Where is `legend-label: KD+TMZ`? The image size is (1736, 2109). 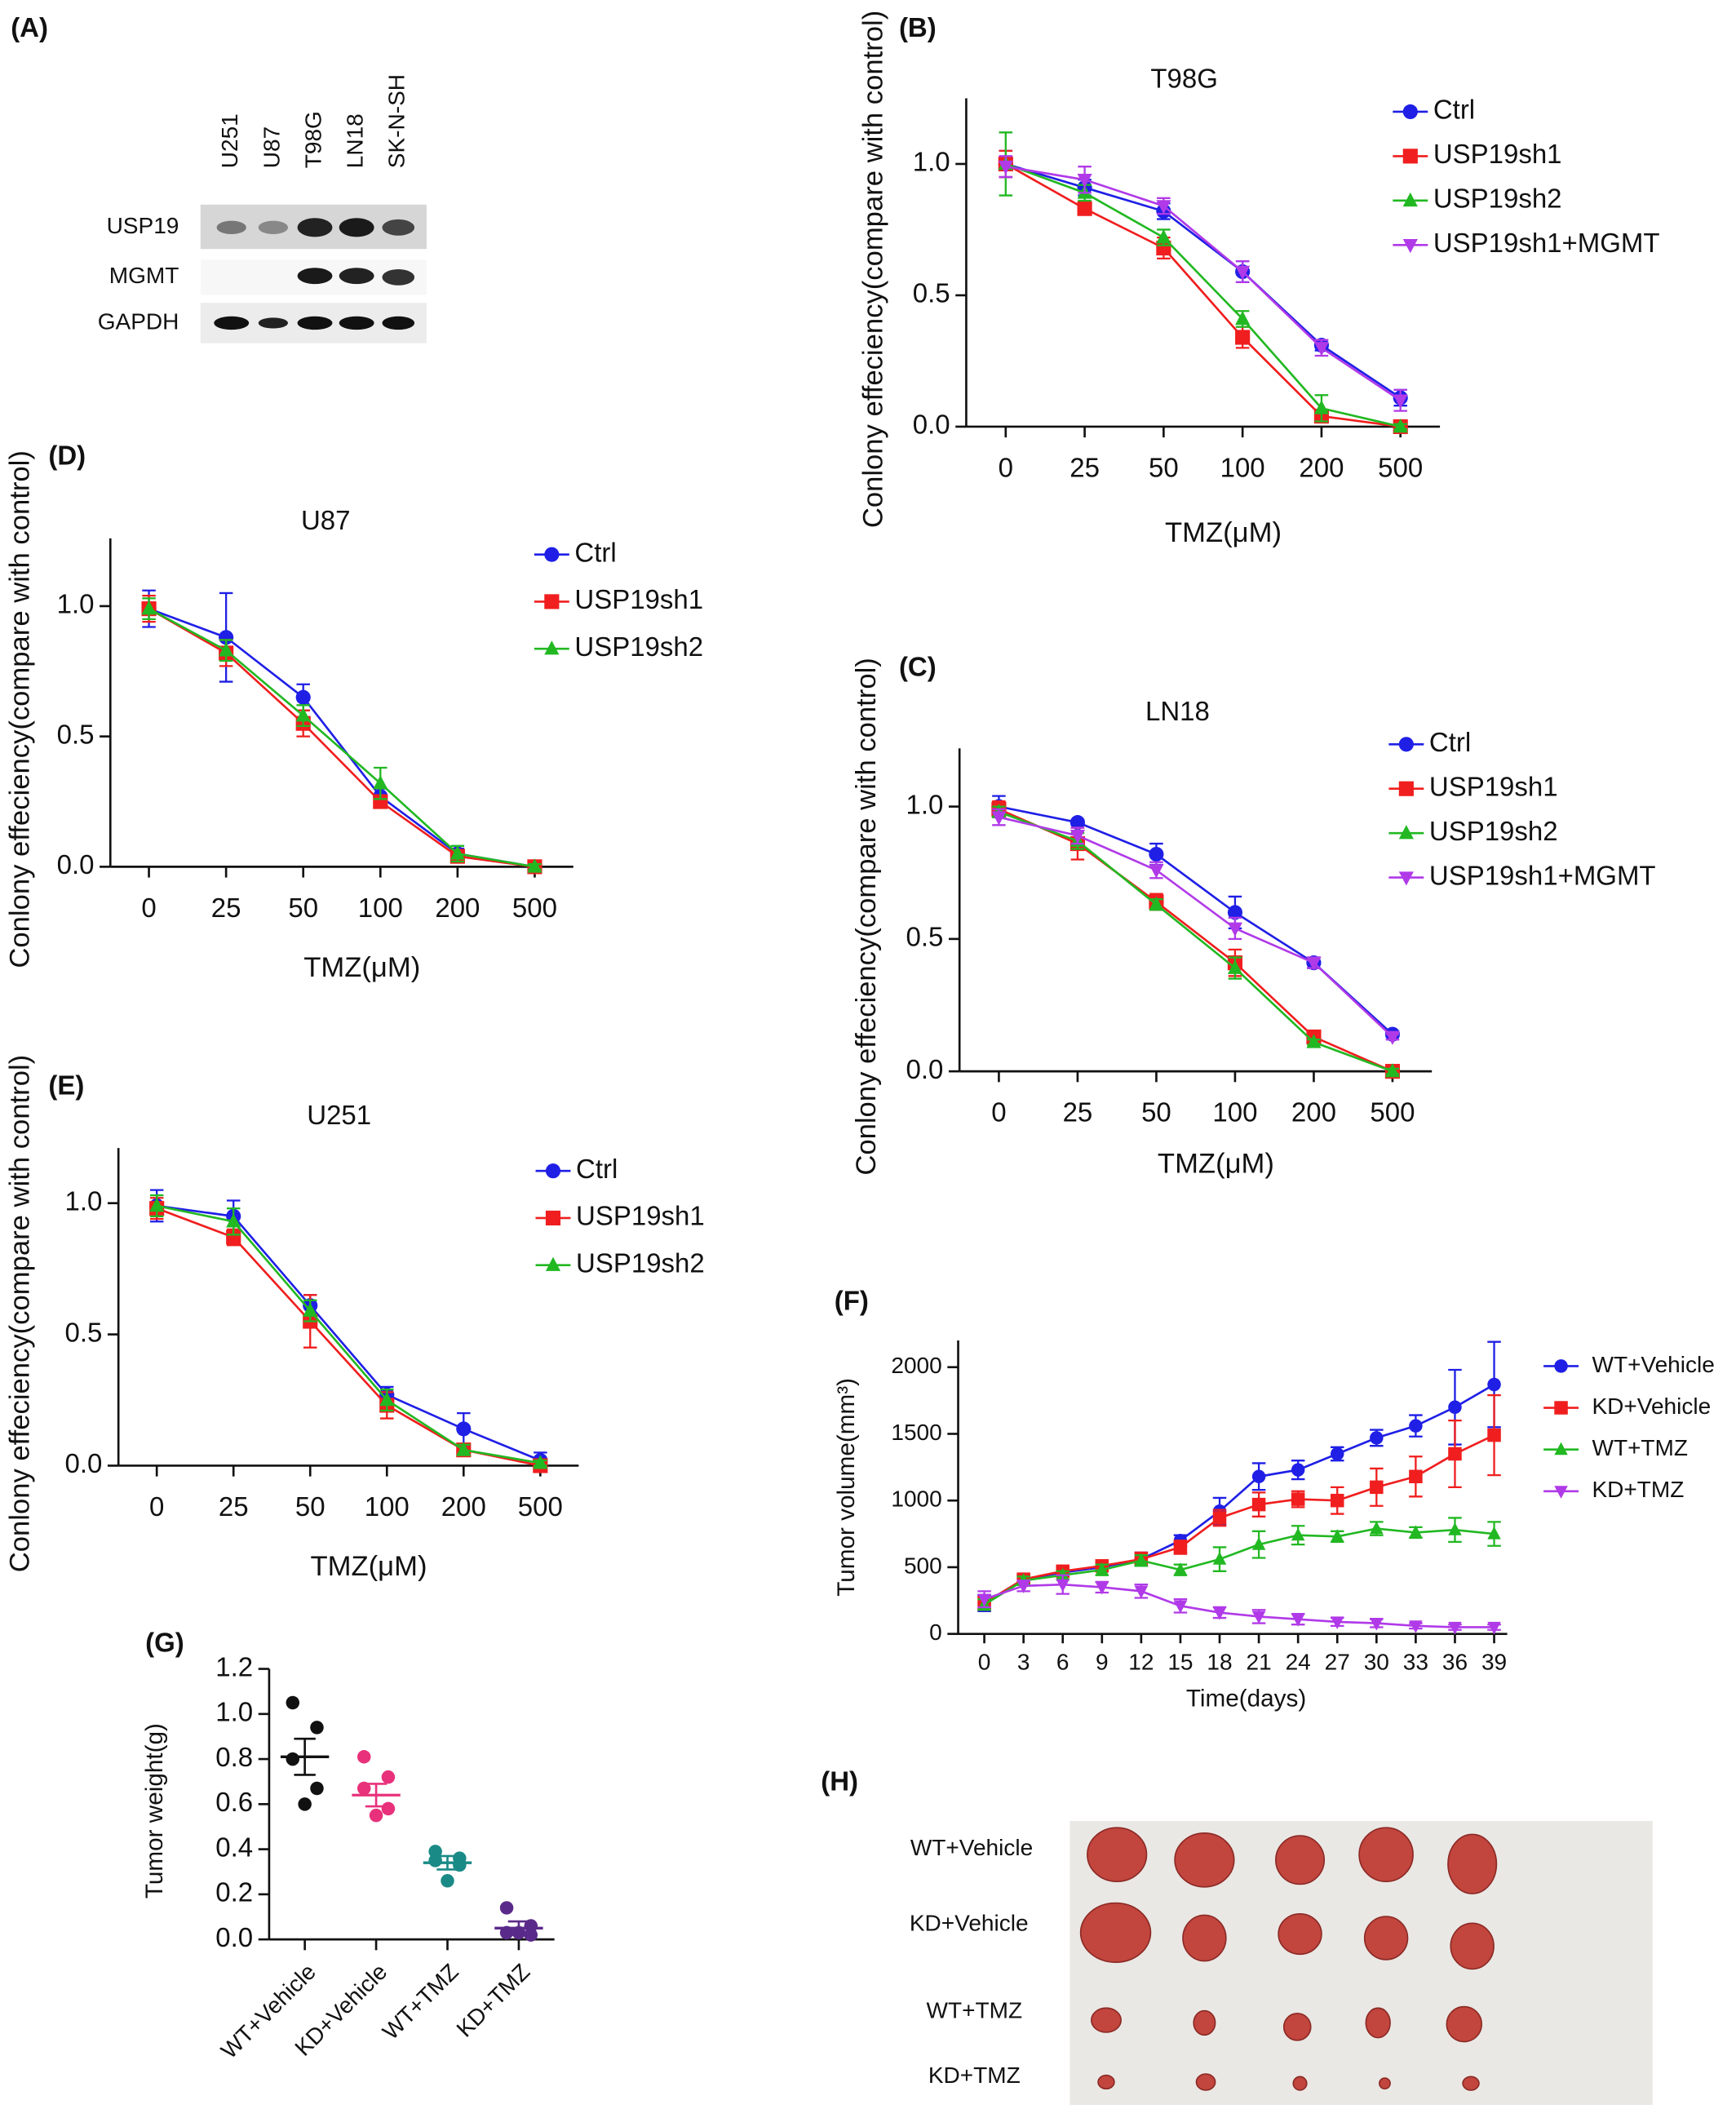
legend-label: KD+TMZ is located at coordinates (1638, 1489).